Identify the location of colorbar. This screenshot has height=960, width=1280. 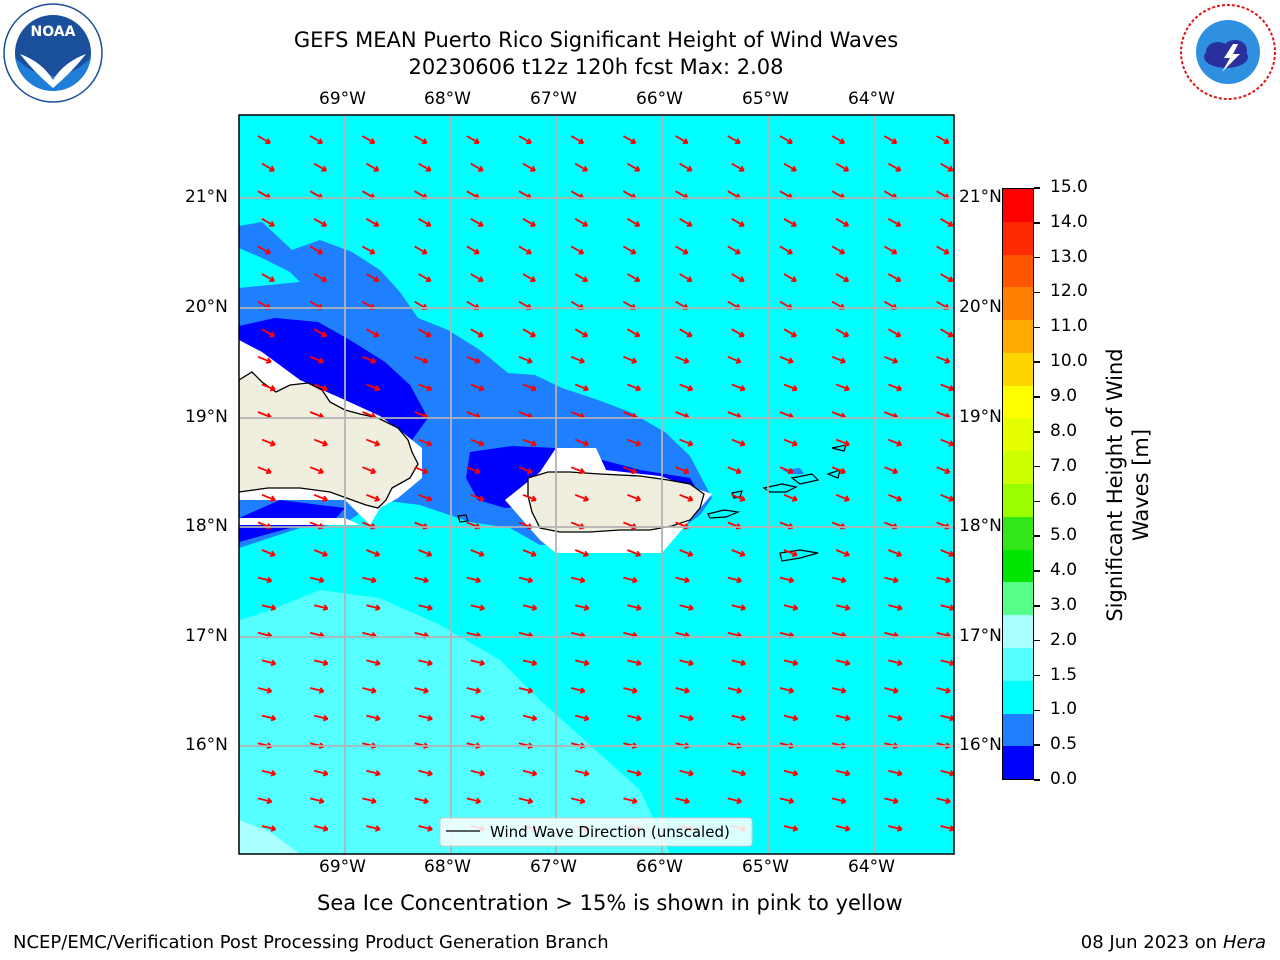
(1018, 484).